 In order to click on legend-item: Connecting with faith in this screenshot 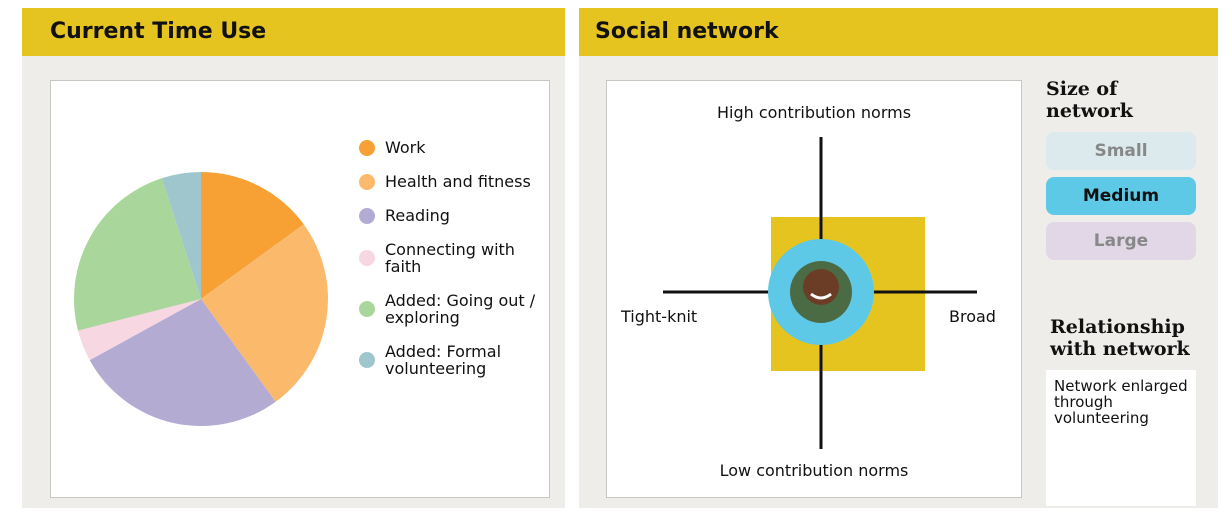, I will do `click(446, 258)`.